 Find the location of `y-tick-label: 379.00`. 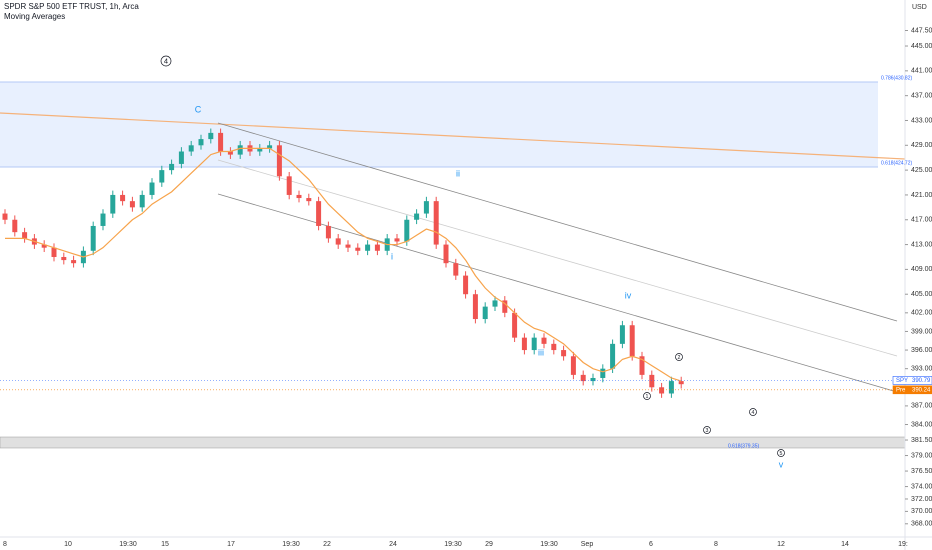

y-tick-label: 379.00 is located at coordinates (921, 455).